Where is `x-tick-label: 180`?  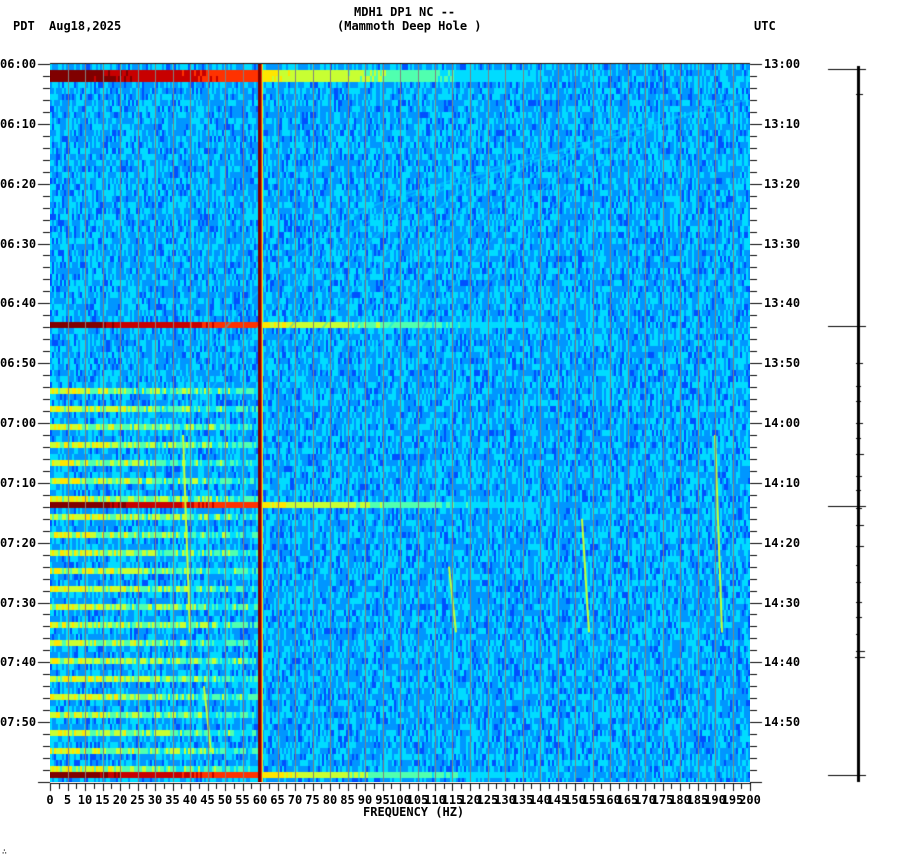
x-tick-label: 180 is located at coordinates (680, 800).